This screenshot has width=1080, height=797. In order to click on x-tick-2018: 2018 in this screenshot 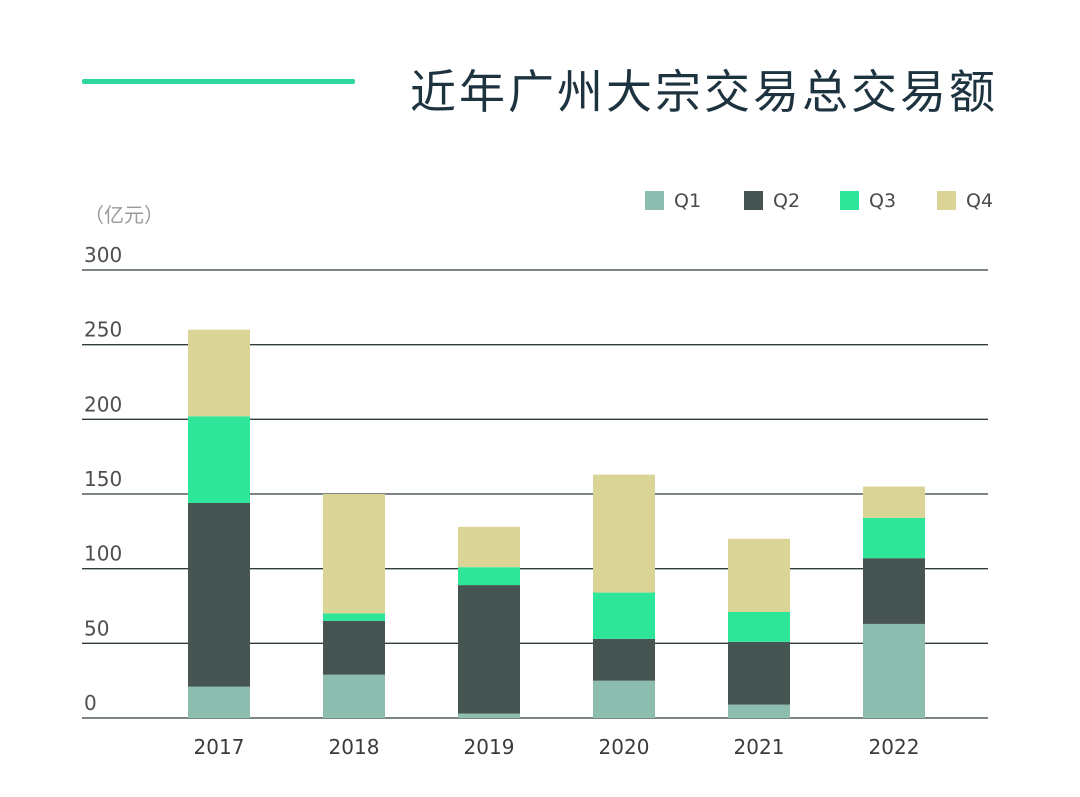, I will do `click(354, 747)`.